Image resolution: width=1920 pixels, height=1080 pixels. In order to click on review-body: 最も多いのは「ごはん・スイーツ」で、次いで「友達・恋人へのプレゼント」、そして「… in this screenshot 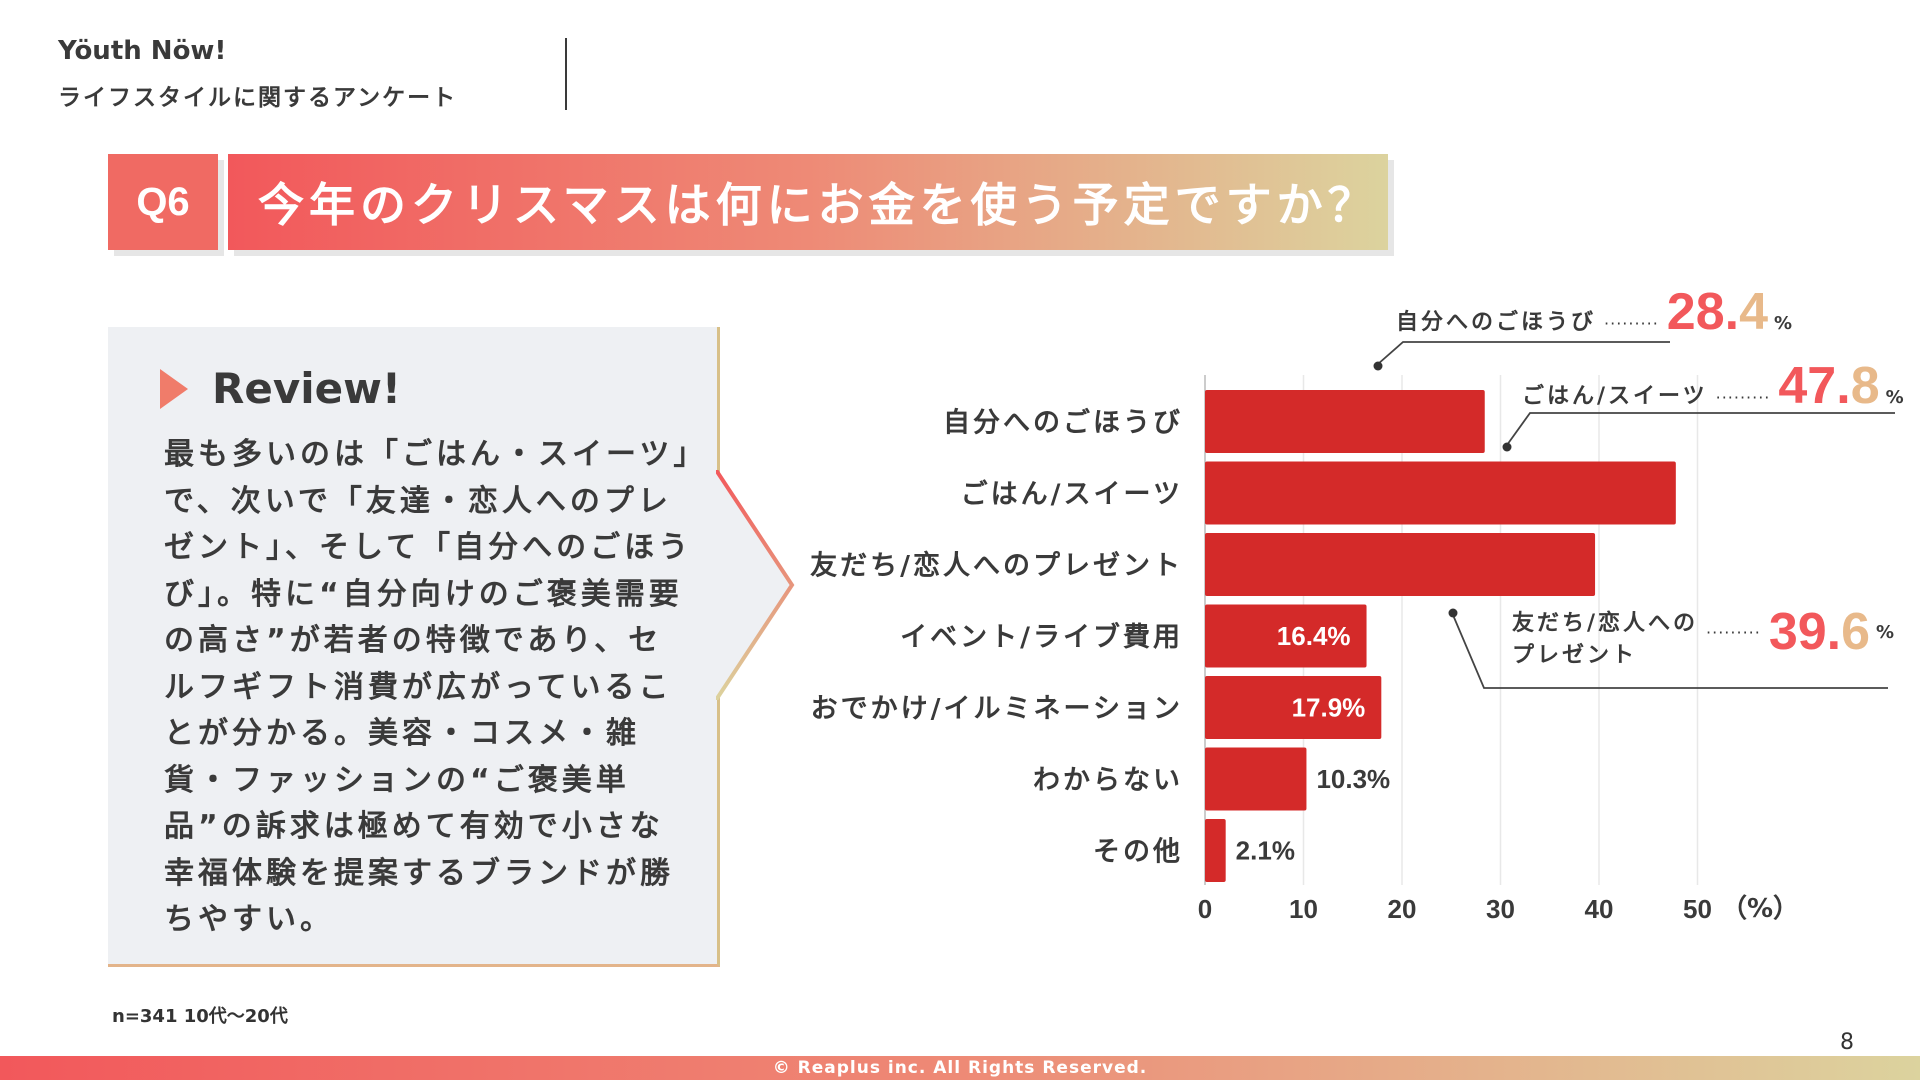, I will do `click(428, 687)`.